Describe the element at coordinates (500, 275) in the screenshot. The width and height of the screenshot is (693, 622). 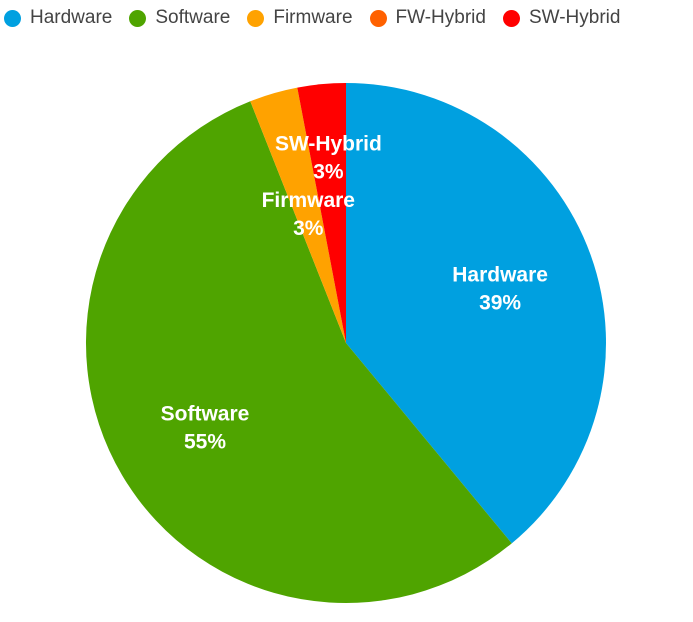
I see `slice-label-hardware: Hardware` at that location.